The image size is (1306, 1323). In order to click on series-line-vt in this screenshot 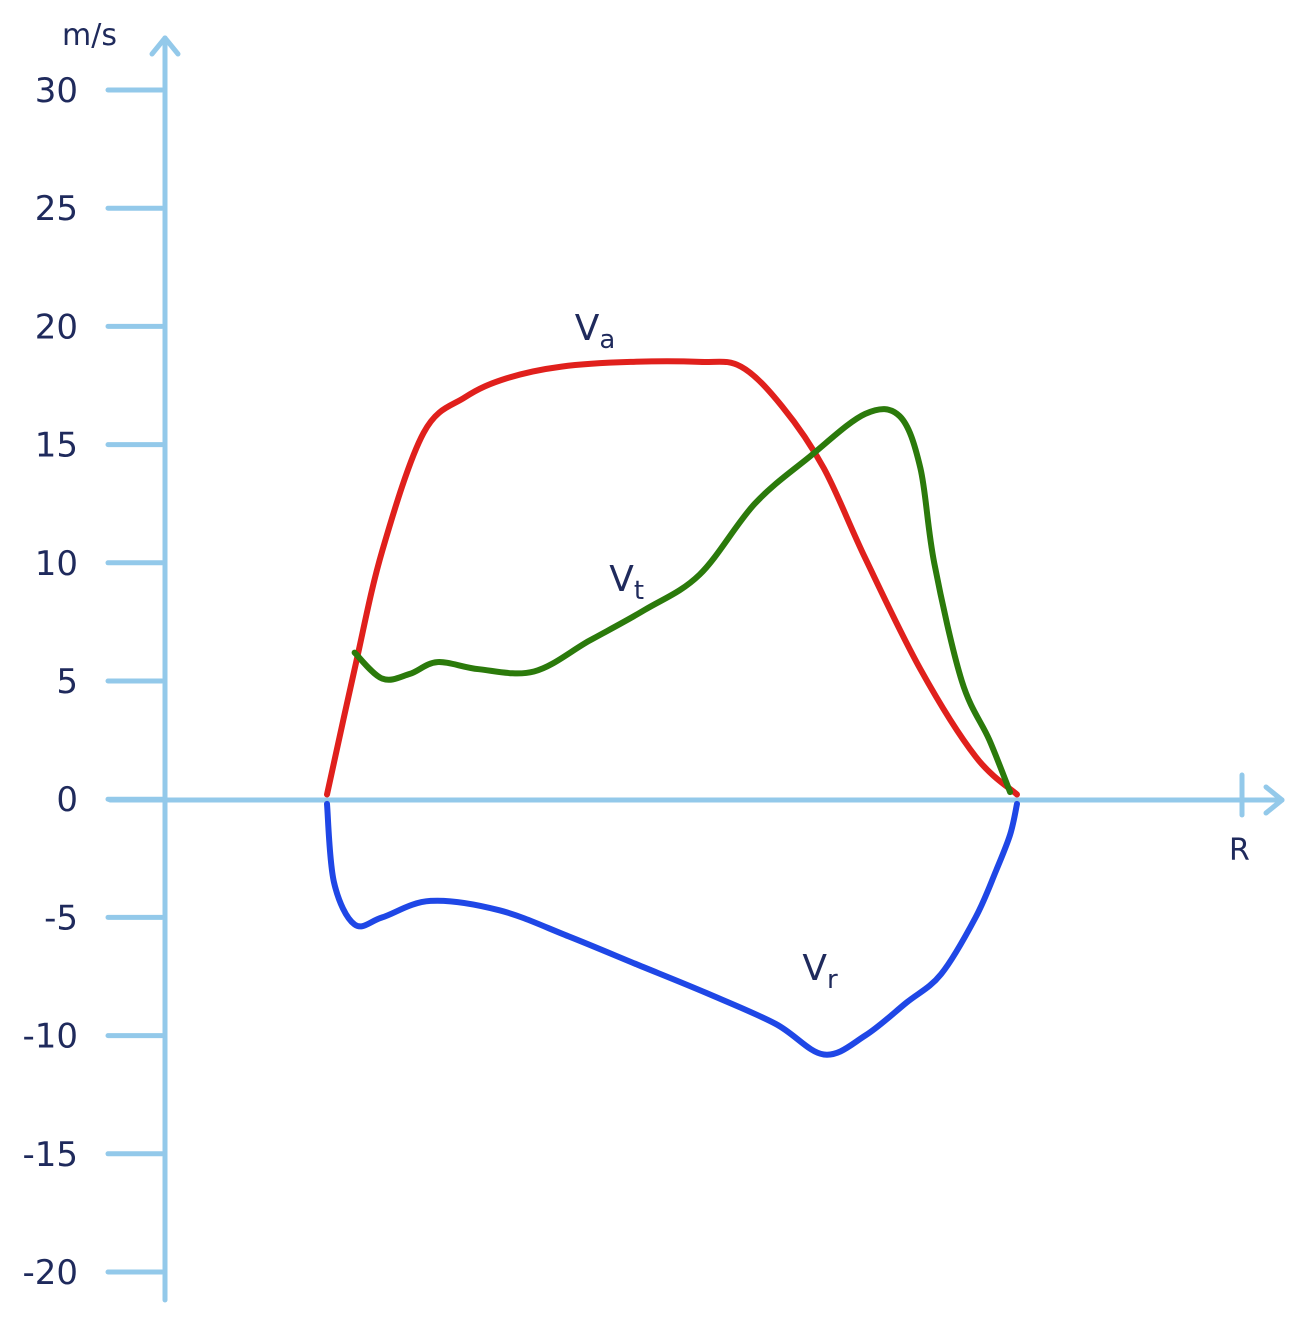, I will do `click(682, 601)`.